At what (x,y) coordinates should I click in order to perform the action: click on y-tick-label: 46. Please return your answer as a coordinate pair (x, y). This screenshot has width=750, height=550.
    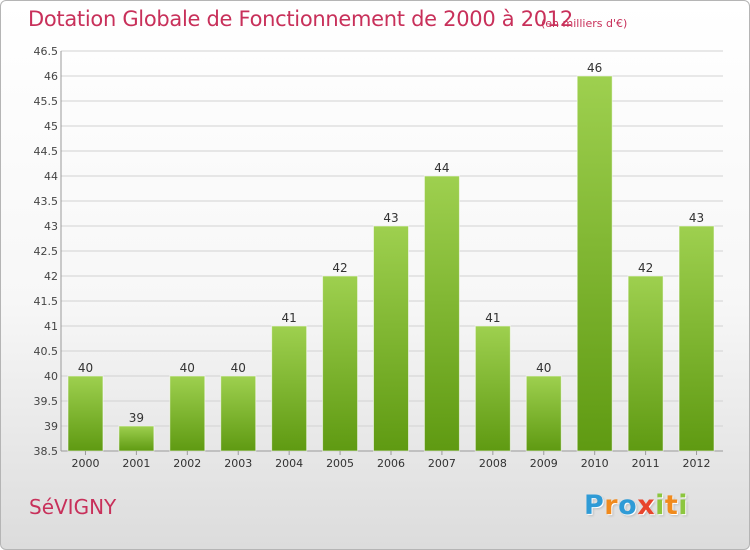
    Looking at the image, I should click on (51, 76).